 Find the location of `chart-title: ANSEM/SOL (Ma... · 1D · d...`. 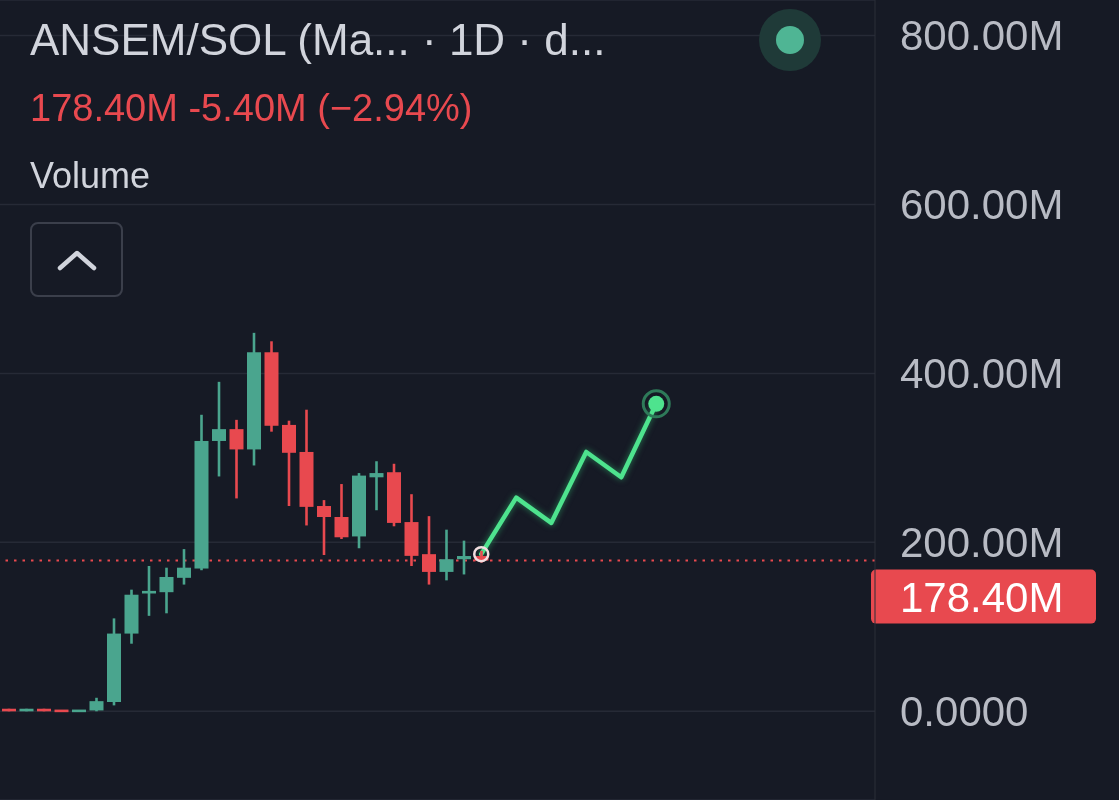

chart-title: ANSEM/SOL (Ma... · 1D · d... is located at coordinates (318, 40).